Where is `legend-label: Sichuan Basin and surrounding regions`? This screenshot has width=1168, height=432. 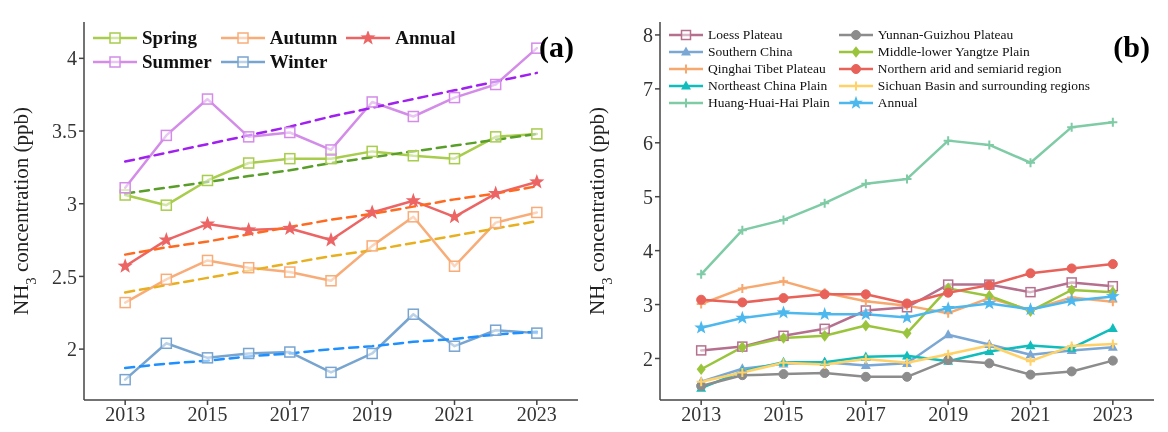
legend-label: Sichuan Basin and surrounding regions is located at coordinates (984, 85).